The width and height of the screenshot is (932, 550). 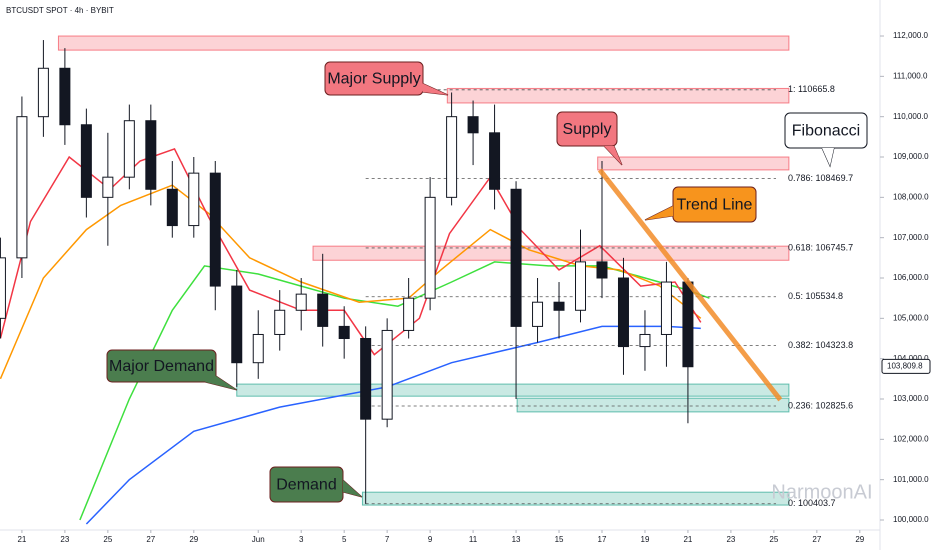 What do you see at coordinates (911, 196) in the screenshot?
I see `y-tick-label: 108,000.0` at bounding box center [911, 196].